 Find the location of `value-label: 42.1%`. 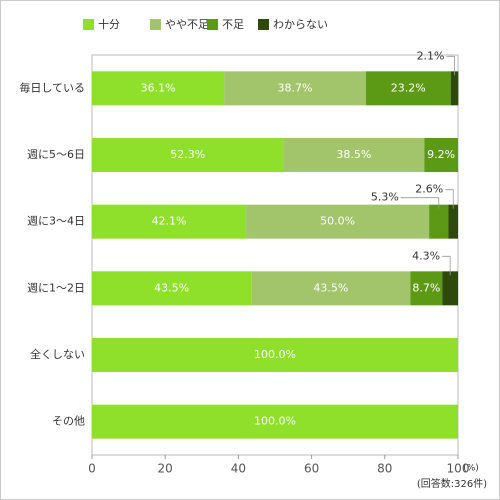

value-label: 42.1% is located at coordinates (169, 221).